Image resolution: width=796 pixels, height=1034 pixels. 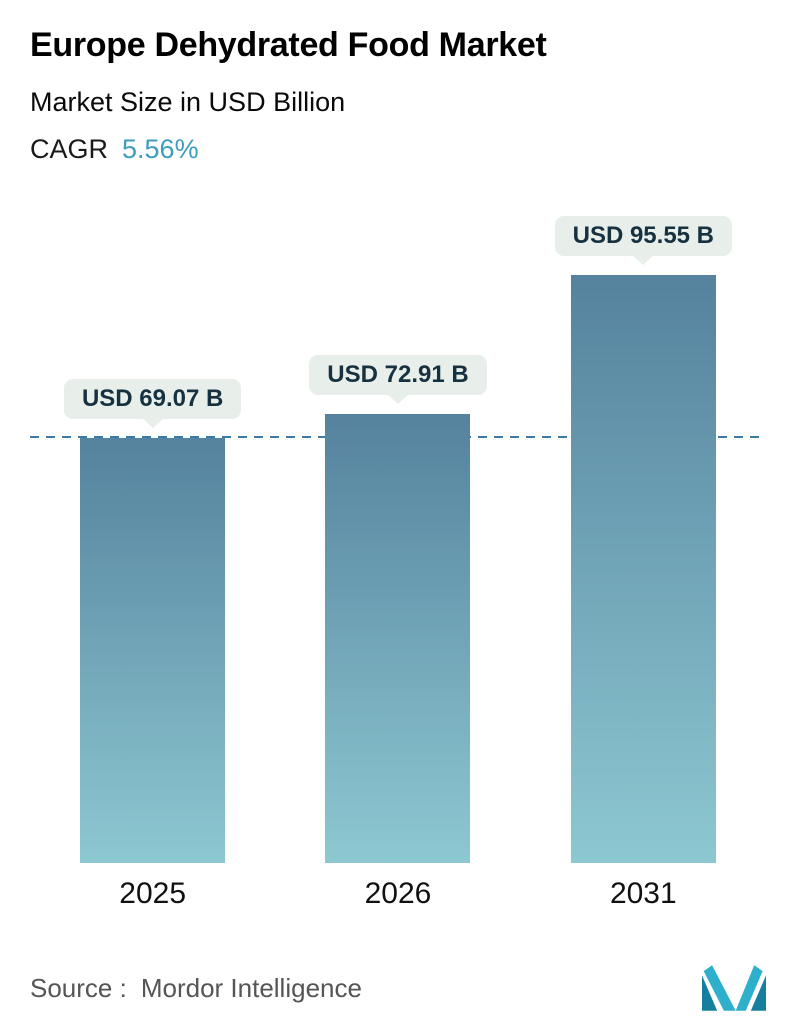 What do you see at coordinates (643, 893) in the screenshot?
I see `x-axis-label-2031: 2031` at bounding box center [643, 893].